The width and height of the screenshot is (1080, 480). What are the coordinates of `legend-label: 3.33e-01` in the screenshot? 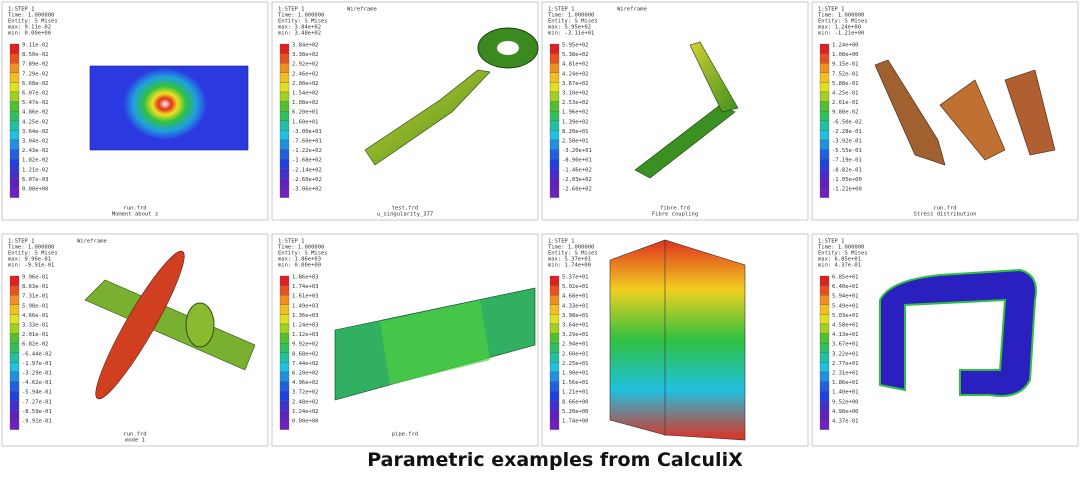 It's located at (35, 326).